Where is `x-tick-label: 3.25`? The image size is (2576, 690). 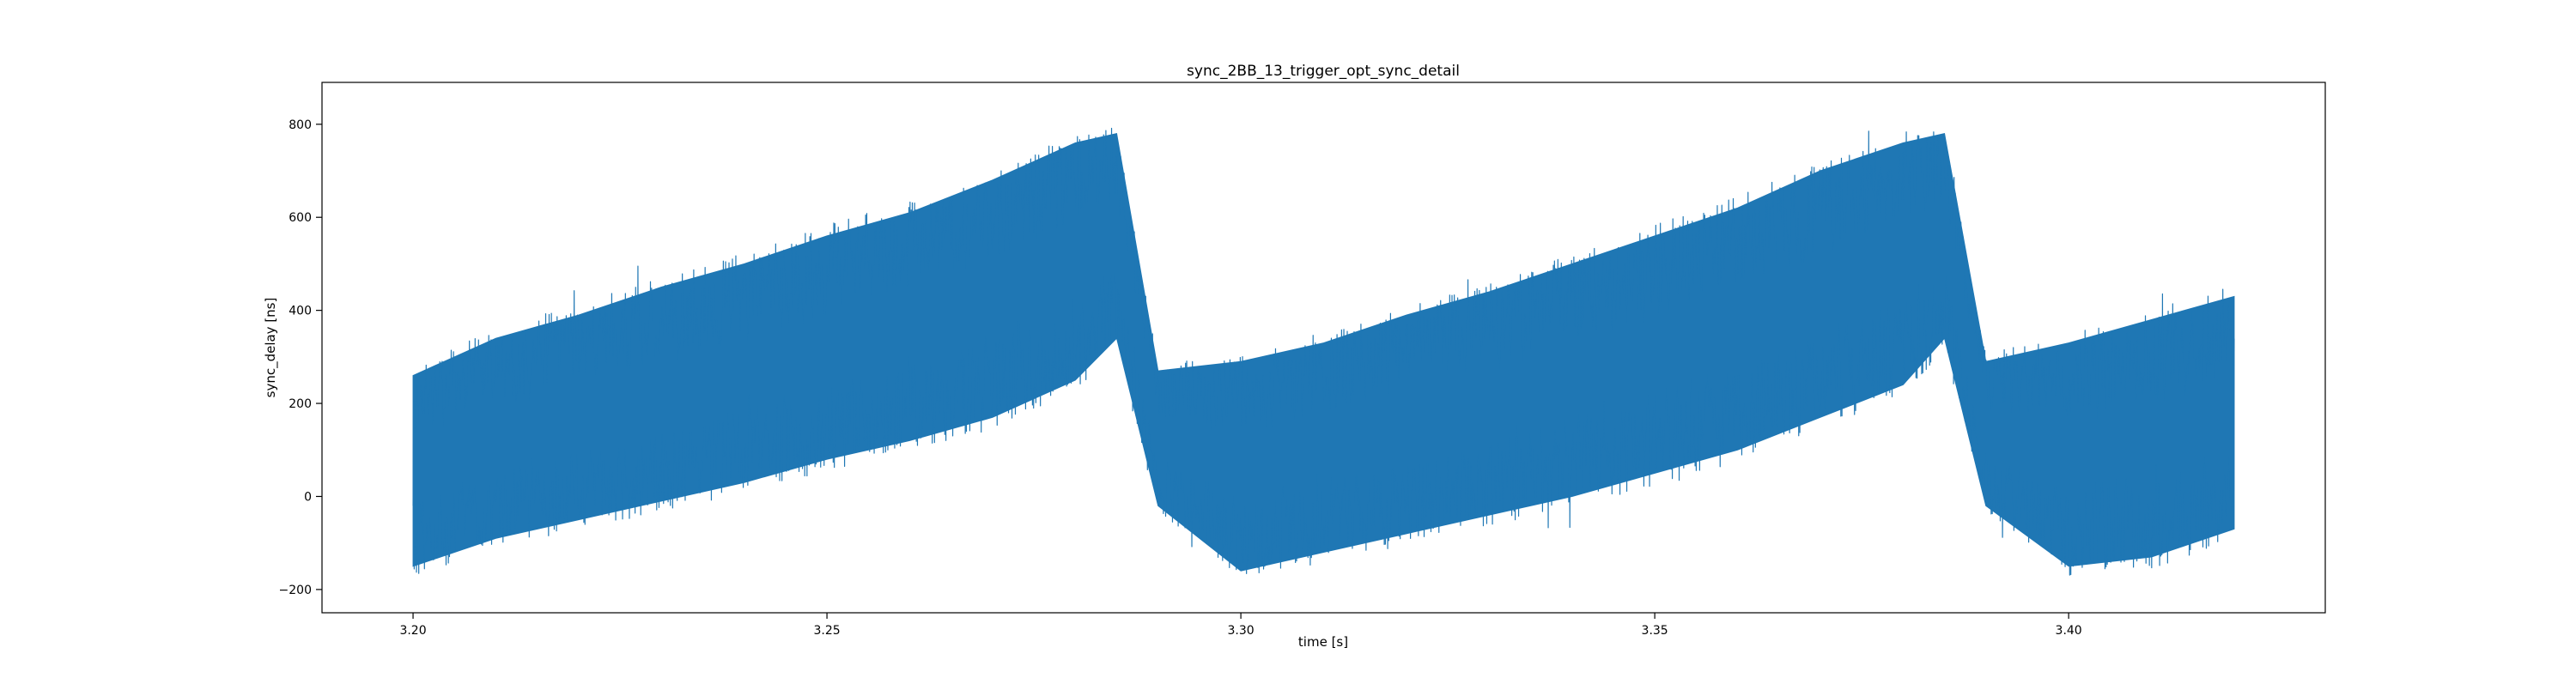 x-tick-label: 3.25 is located at coordinates (826, 631).